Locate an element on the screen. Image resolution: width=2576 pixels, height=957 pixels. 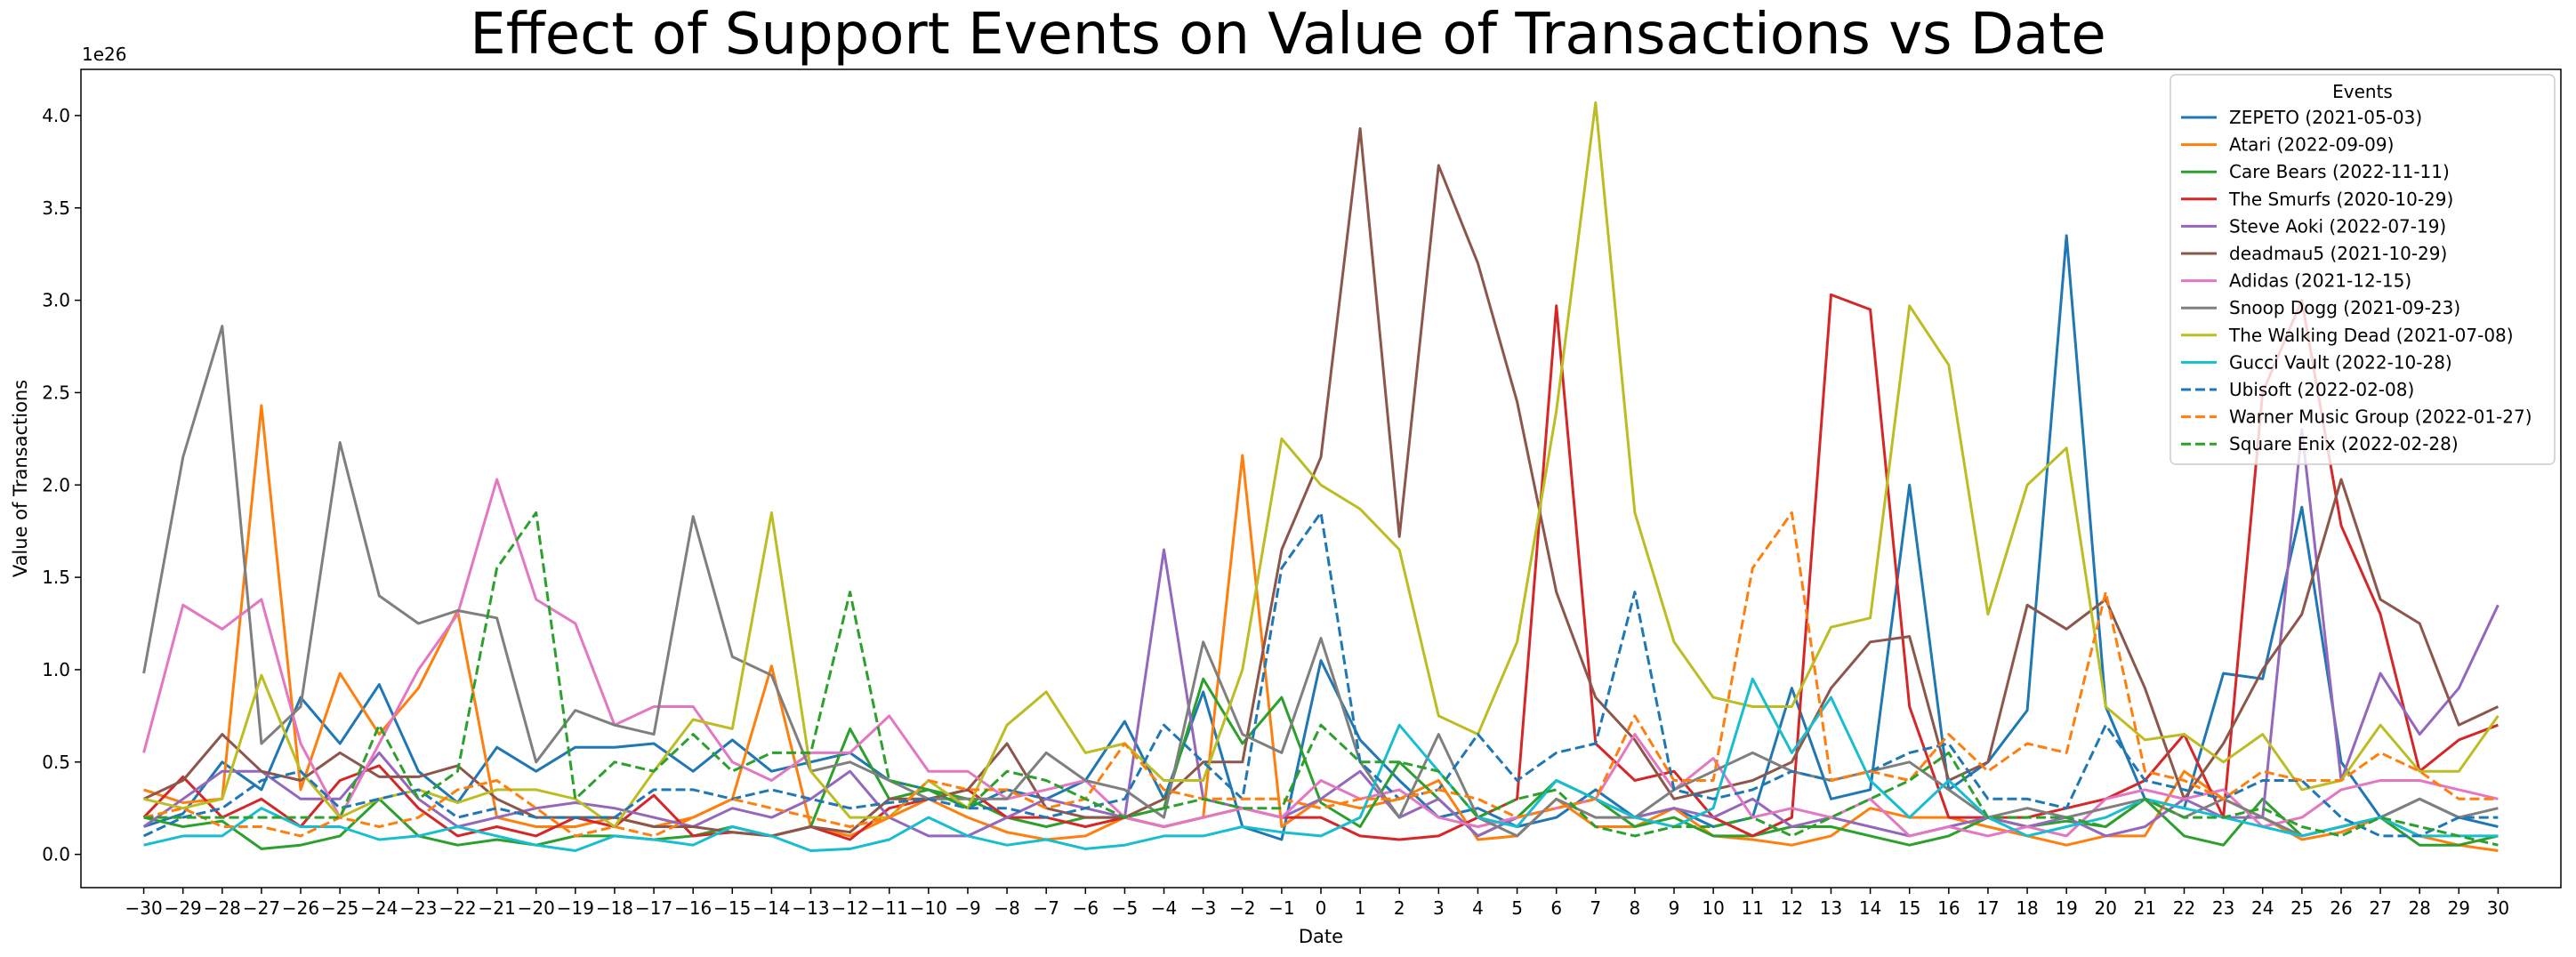
legend-entry: Steve Aoki (2022-07-19) is located at coordinates (2337, 226).